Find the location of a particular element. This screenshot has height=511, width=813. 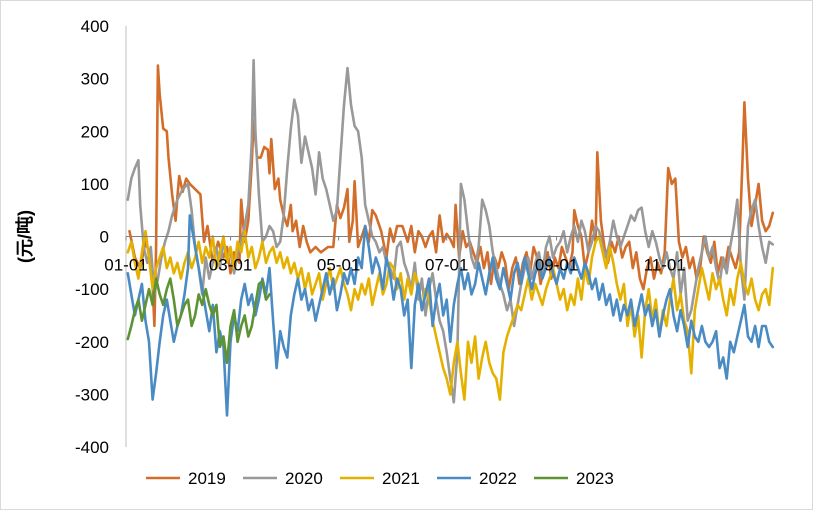

series-line-2023 is located at coordinates (198, 321).